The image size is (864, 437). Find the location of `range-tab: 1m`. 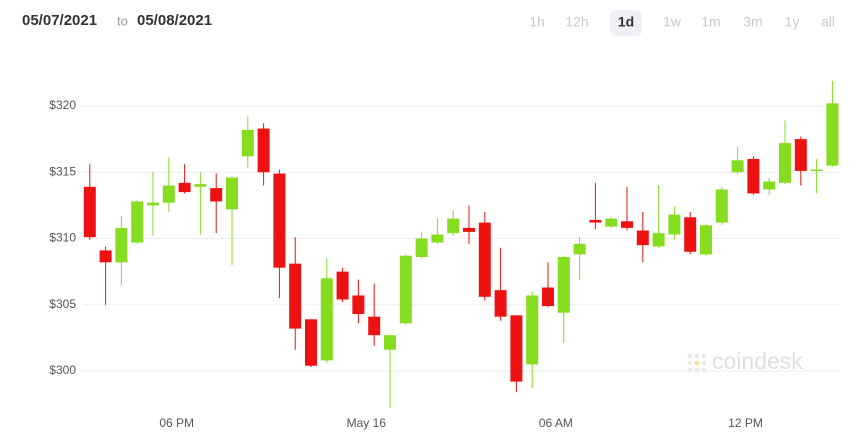

range-tab: 1m is located at coordinates (710, 22).